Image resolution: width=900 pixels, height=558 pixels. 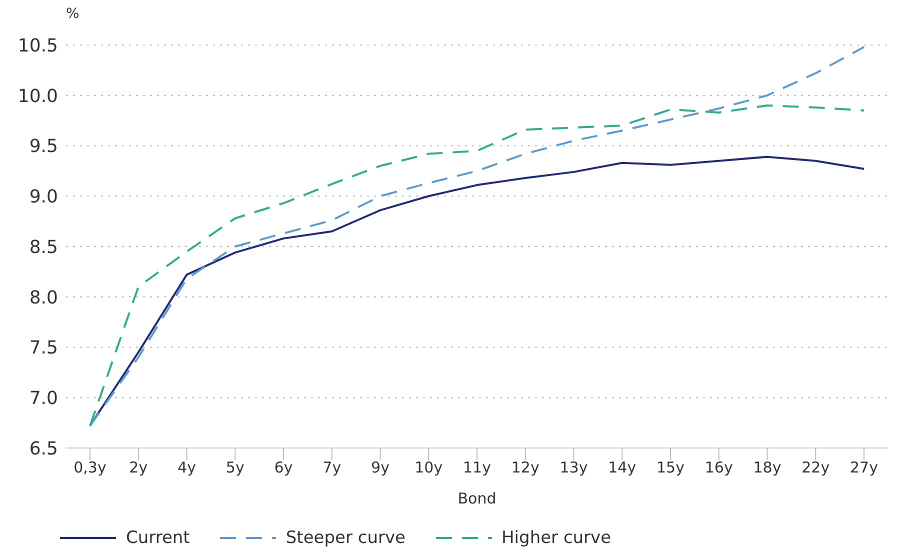 What do you see at coordinates (43, 399) in the screenshot?
I see `y-tick-label: 7.0` at bounding box center [43, 399].